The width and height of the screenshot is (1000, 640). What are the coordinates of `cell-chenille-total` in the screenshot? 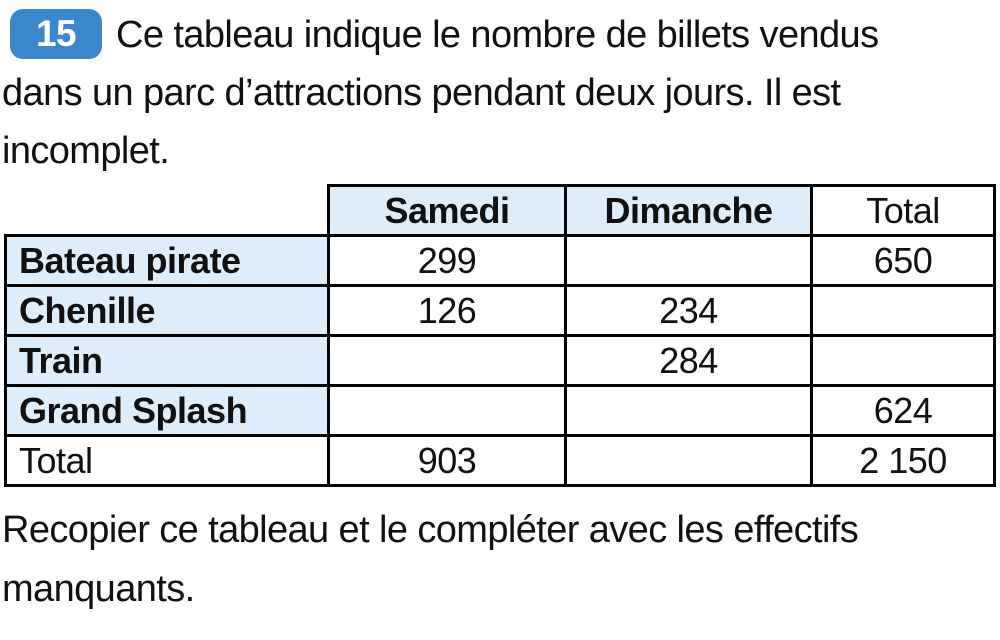 It's located at (903, 310).